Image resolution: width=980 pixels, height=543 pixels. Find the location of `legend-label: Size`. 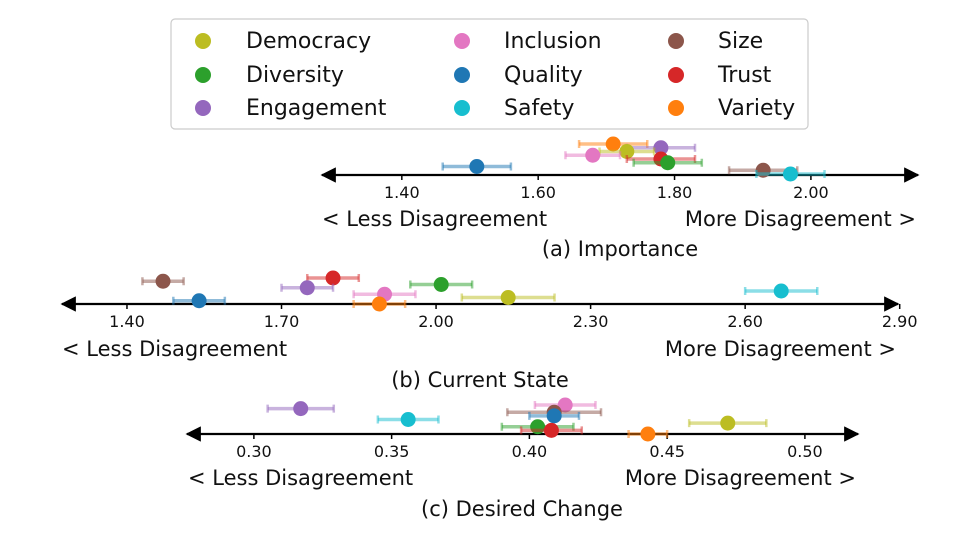

legend-label: Size is located at coordinates (740, 41).